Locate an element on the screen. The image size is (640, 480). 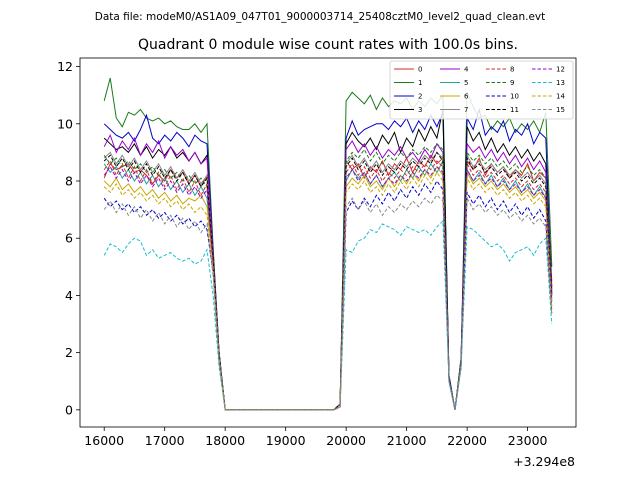
y-tick-label-6: 6 is located at coordinates (69, 238).